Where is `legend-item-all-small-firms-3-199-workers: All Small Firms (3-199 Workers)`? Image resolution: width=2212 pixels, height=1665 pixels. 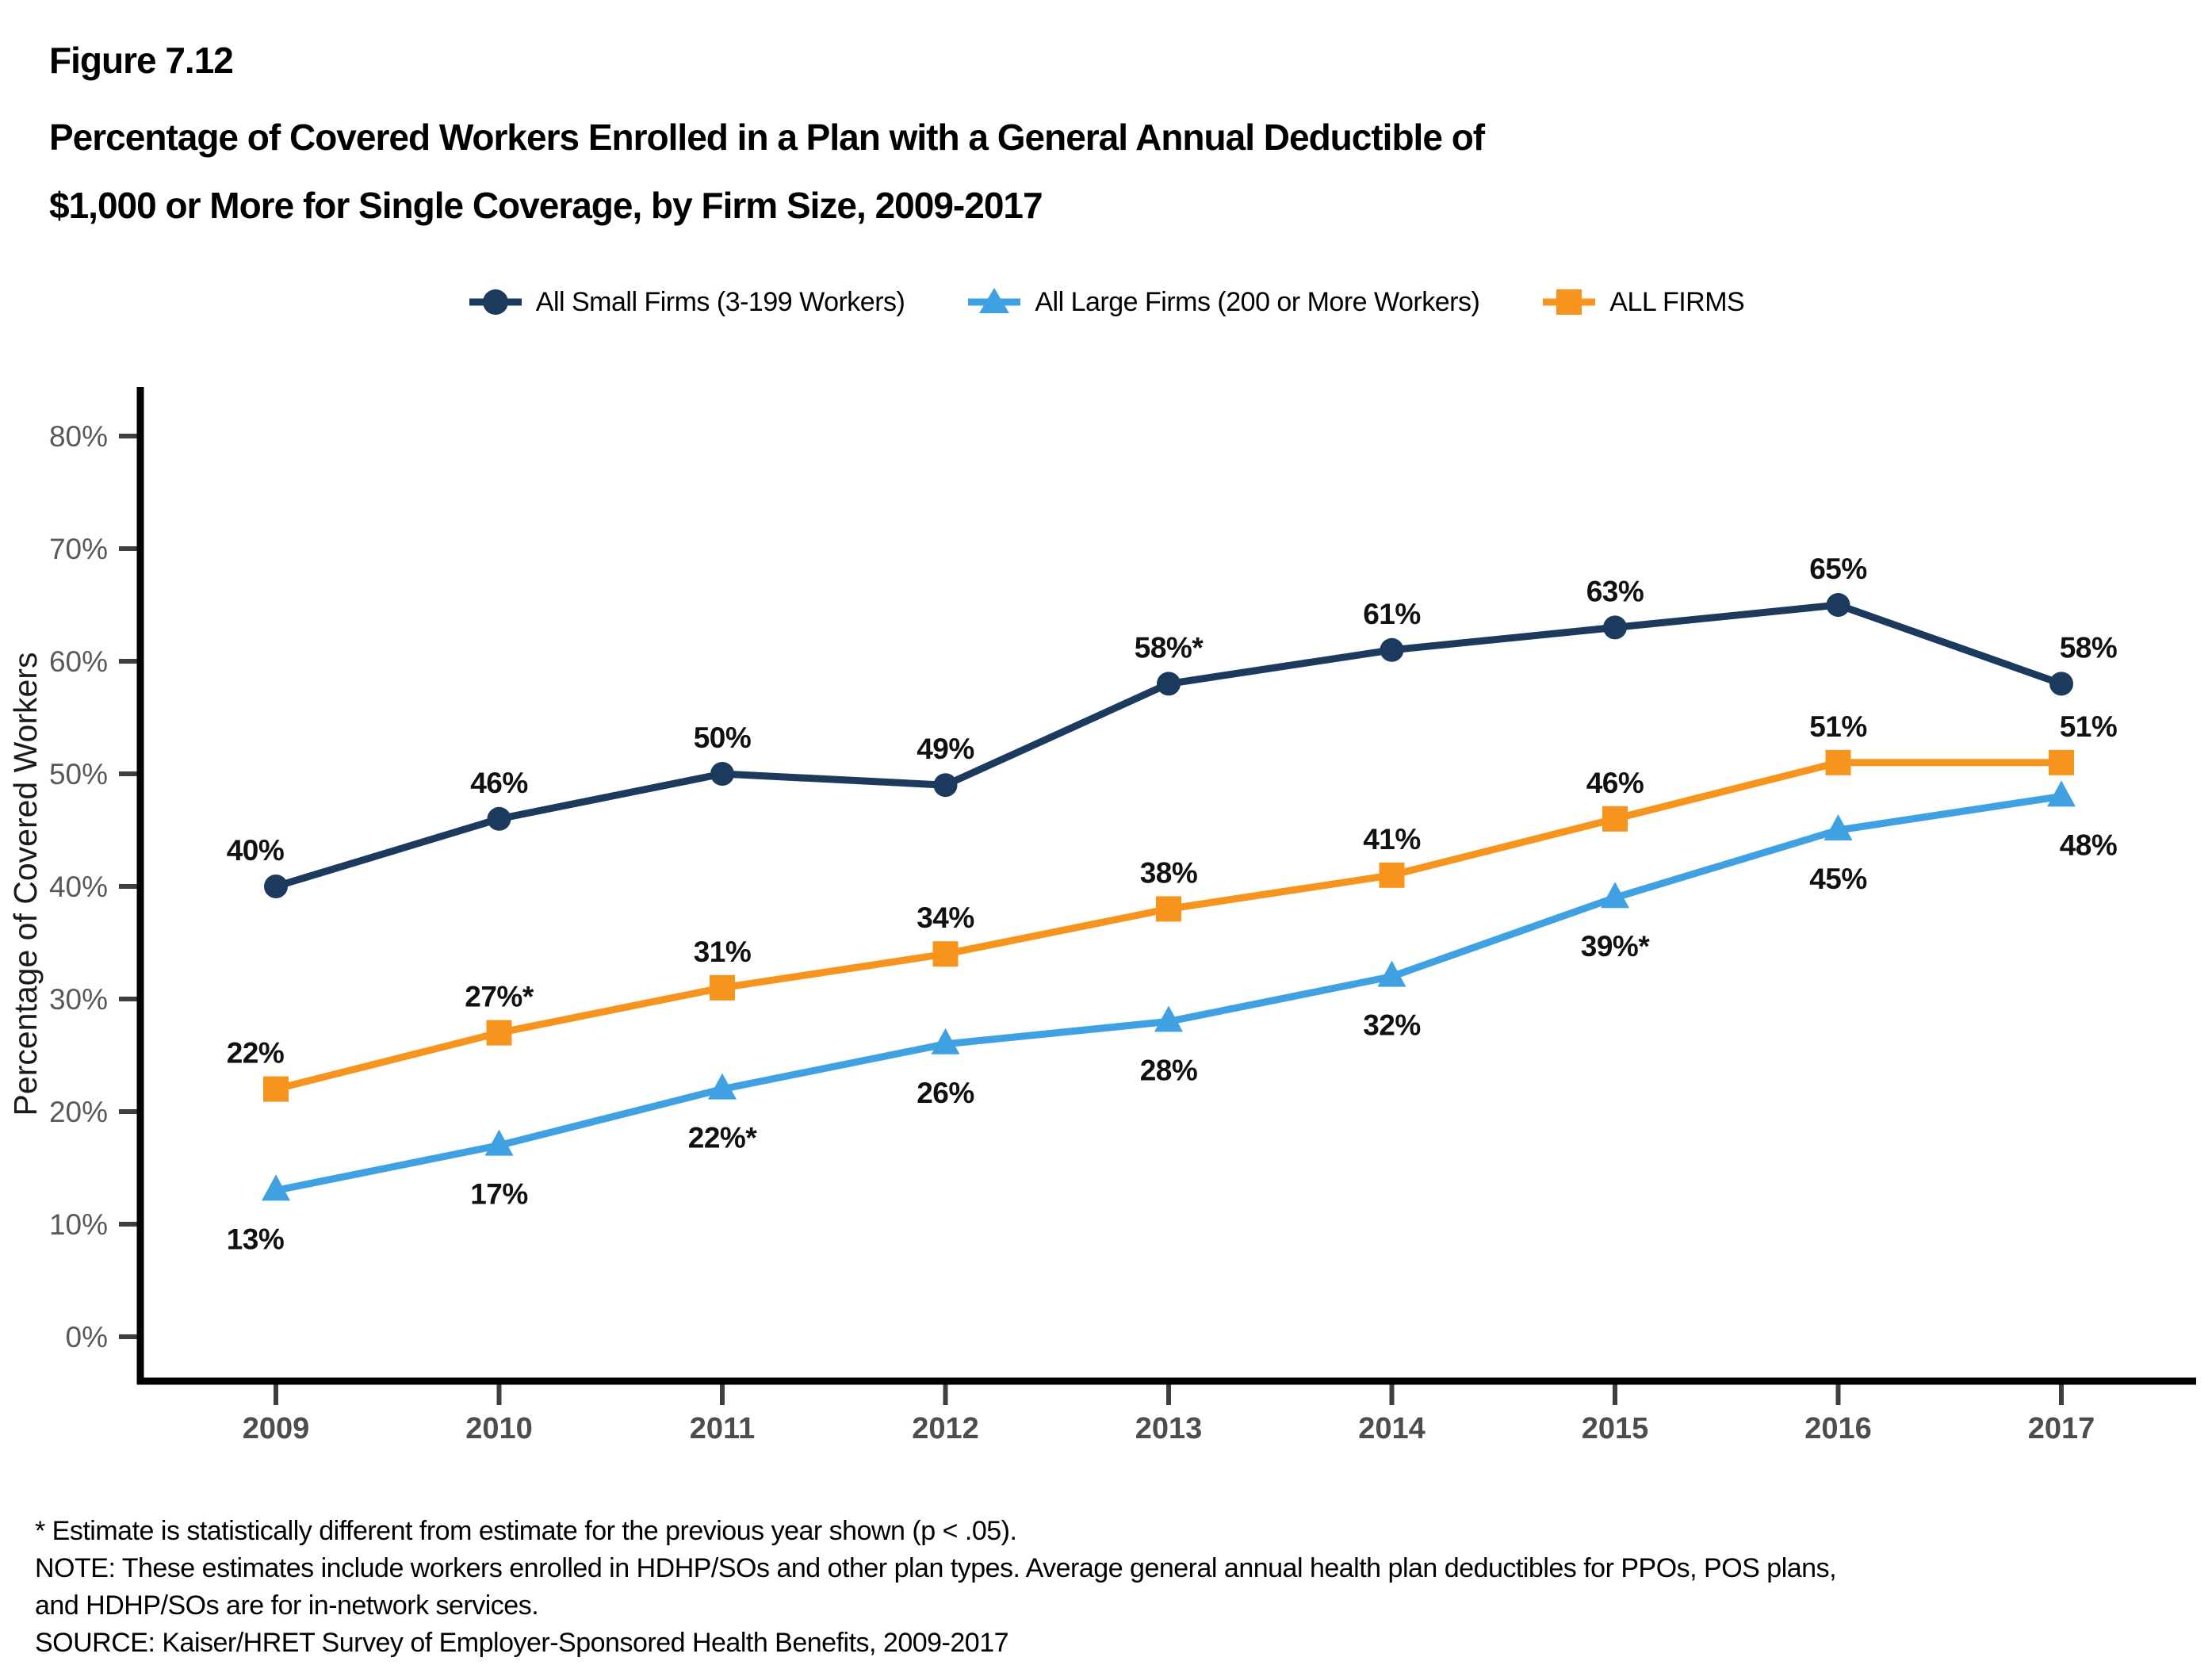 legend-item-all-small-firms-3-199-workers: All Small Firms (3-199 Workers) is located at coordinates (687, 302).